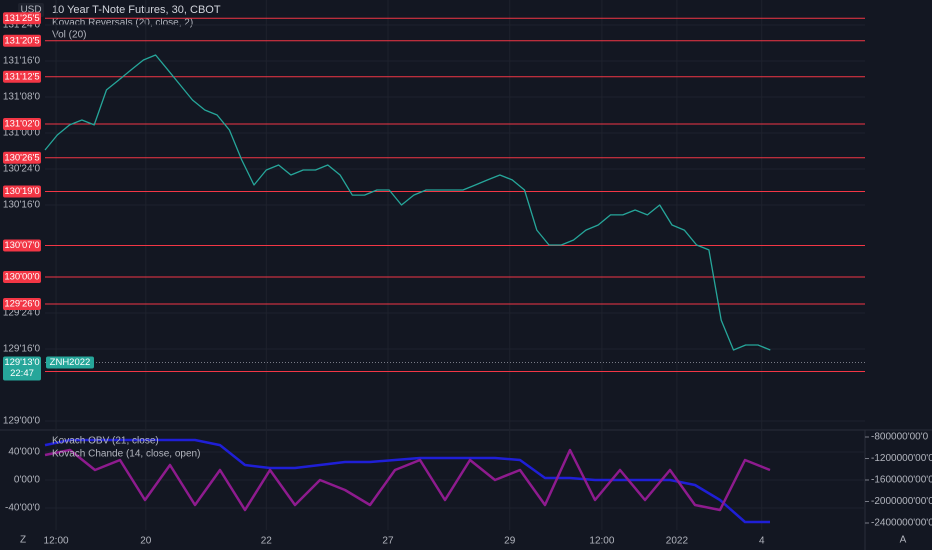 This screenshot has height=550, width=932. I want to click on x-tick-label: 29, so click(510, 541).